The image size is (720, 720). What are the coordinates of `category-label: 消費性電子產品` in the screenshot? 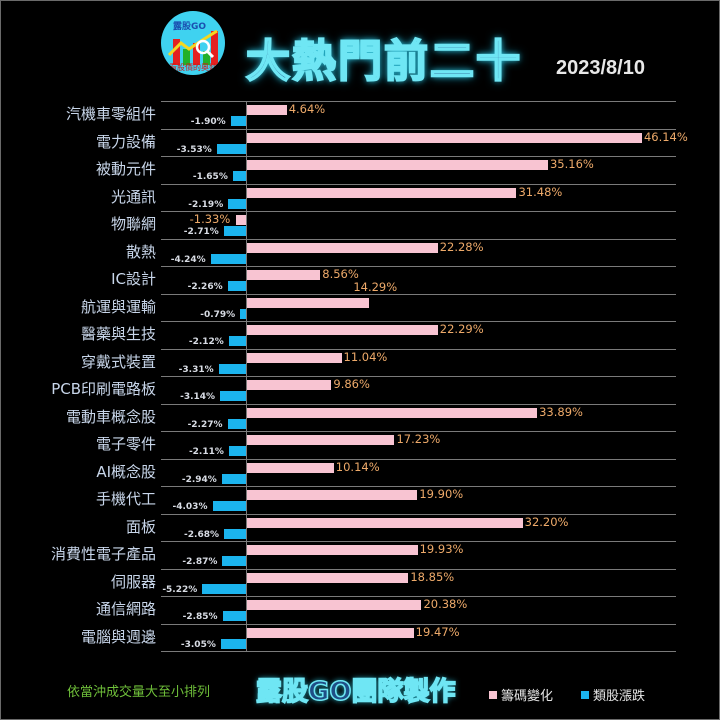 It's located at (103, 554).